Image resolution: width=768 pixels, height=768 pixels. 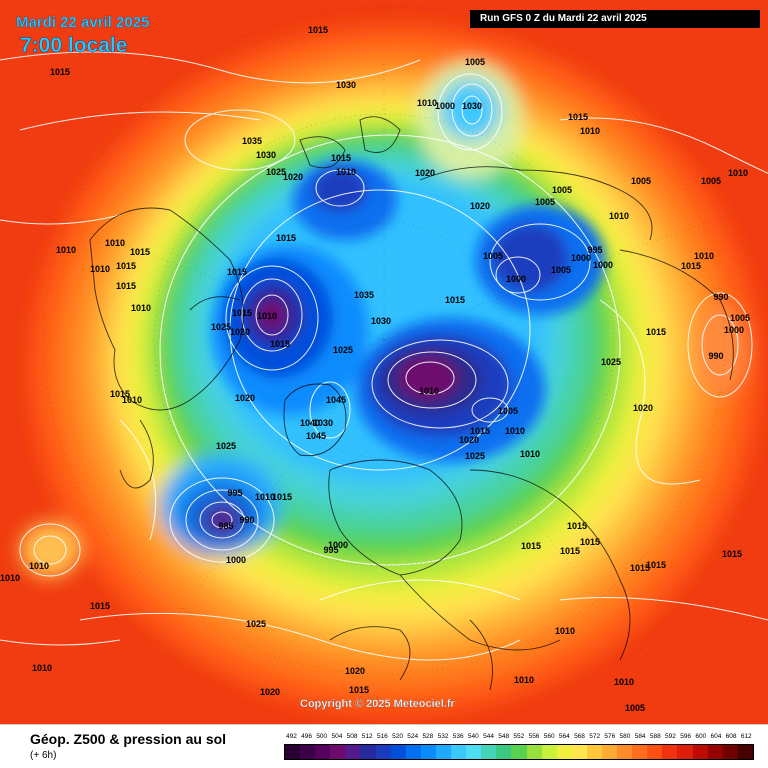 I want to click on color-scale-label: 520, so click(x=397, y=736).